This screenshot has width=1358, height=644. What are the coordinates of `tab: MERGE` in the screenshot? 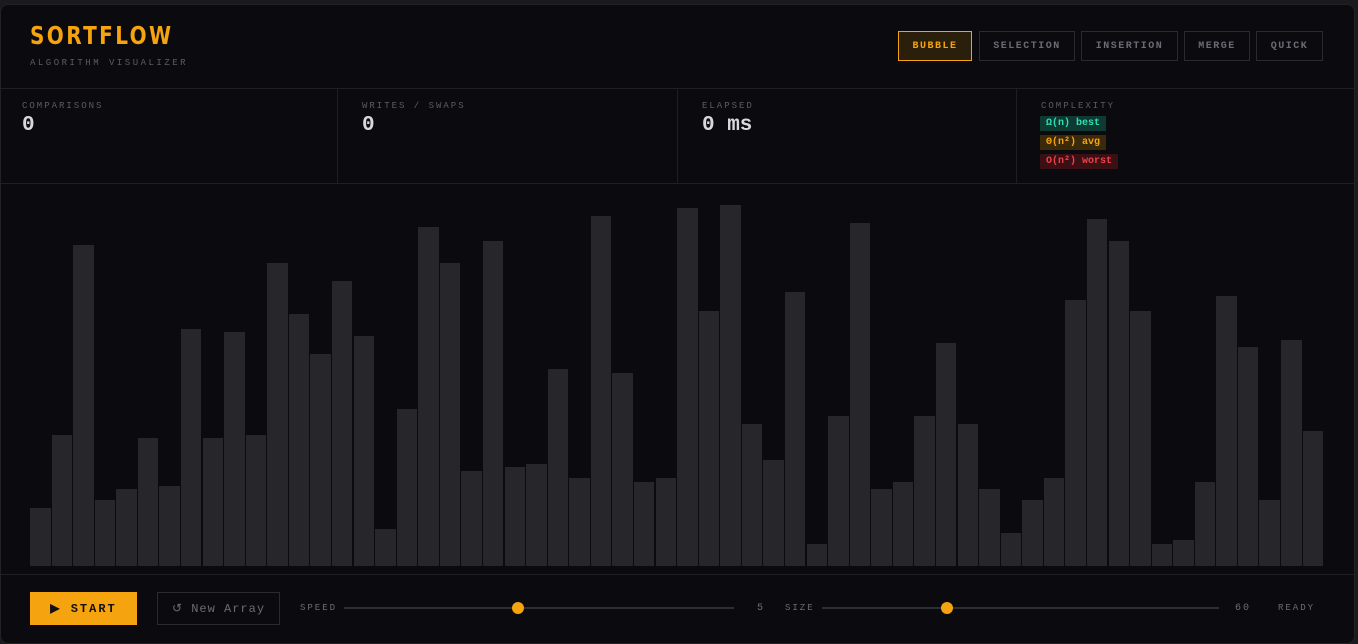 It's located at (1217, 46).